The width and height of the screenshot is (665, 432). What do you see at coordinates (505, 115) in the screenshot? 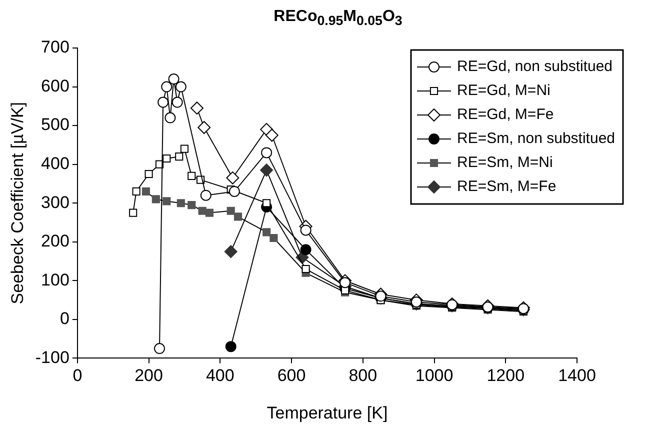
I see `legend-label: RE=Gd, M=Fe` at bounding box center [505, 115].